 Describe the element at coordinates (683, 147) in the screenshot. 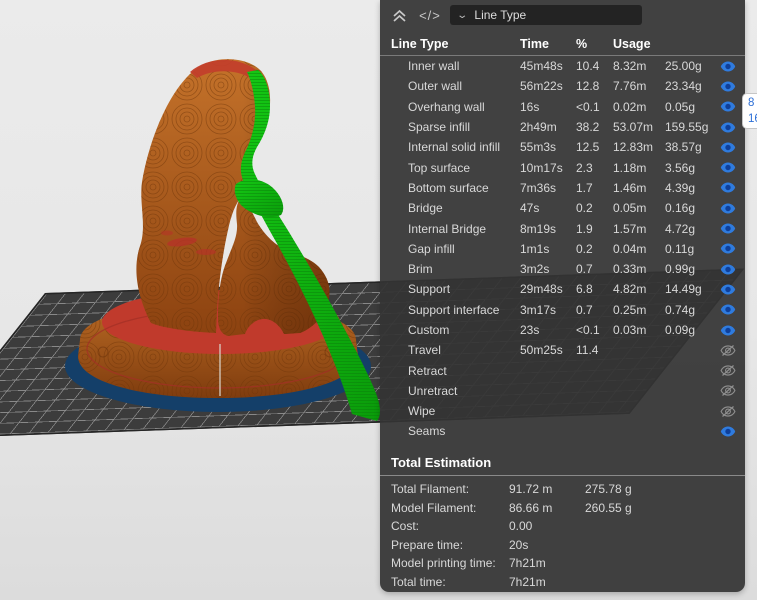

I see `usage-weight-value: 38.57g` at that location.